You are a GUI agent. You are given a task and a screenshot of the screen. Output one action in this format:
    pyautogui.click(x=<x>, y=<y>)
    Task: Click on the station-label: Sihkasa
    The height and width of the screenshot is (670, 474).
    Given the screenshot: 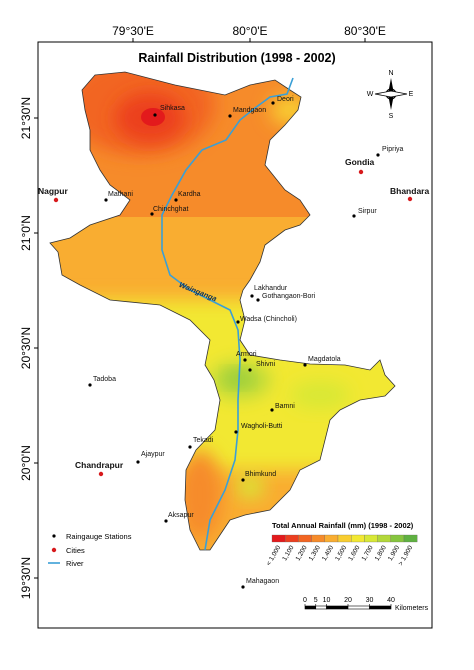 What is the action you would take?
    pyautogui.click(x=172, y=108)
    